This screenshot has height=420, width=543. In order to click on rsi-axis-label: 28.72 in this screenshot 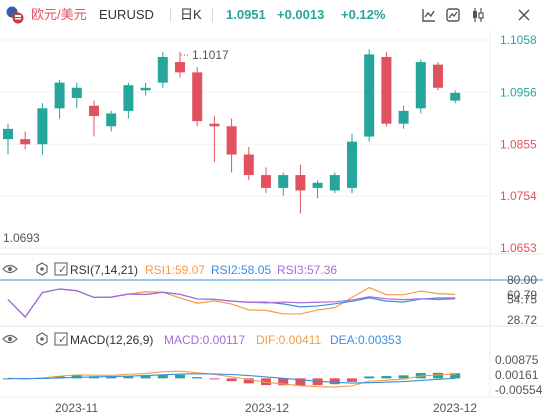, I will do `click(522, 320)`.